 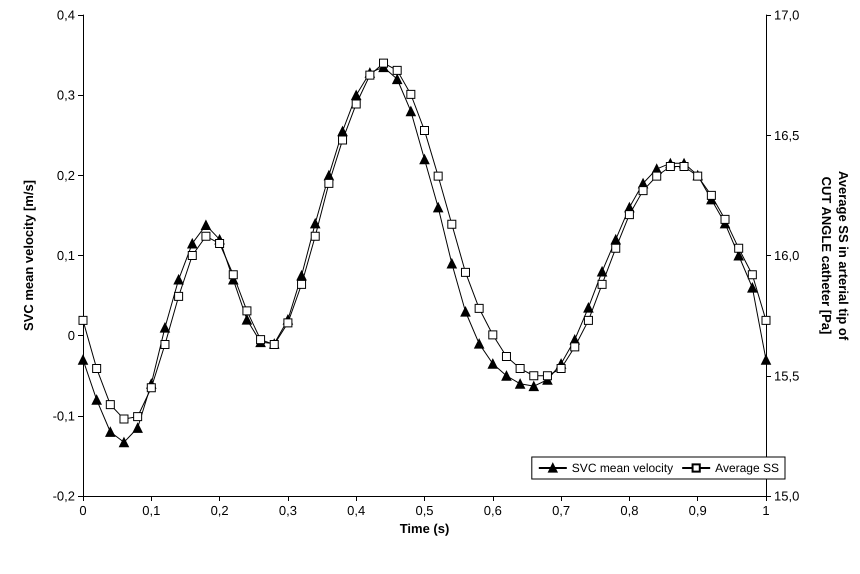 I want to click on legend-label: Average SS, so click(x=747, y=468).